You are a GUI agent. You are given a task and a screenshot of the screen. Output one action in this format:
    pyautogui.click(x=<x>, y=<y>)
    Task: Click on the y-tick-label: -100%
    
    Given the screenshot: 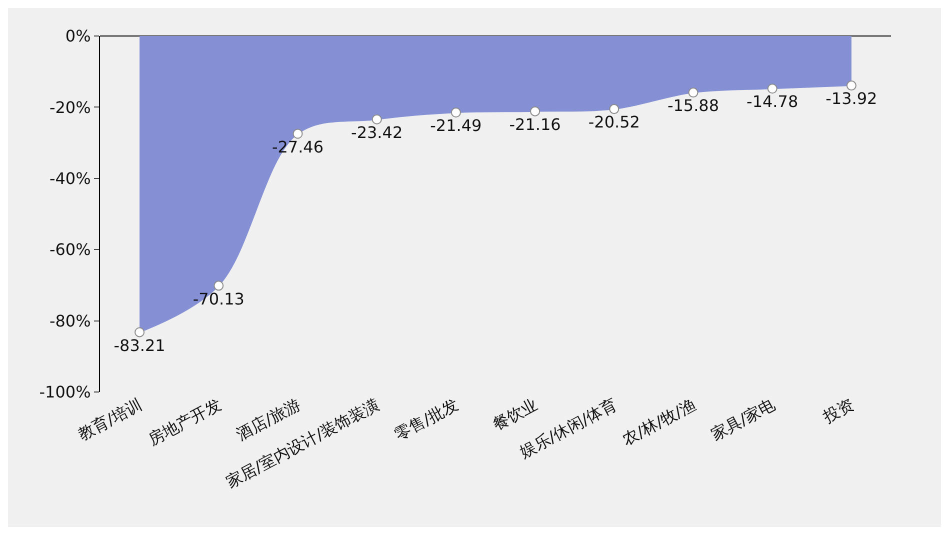 What is the action you would take?
    pyautogui.click(x=65, y=392)
    